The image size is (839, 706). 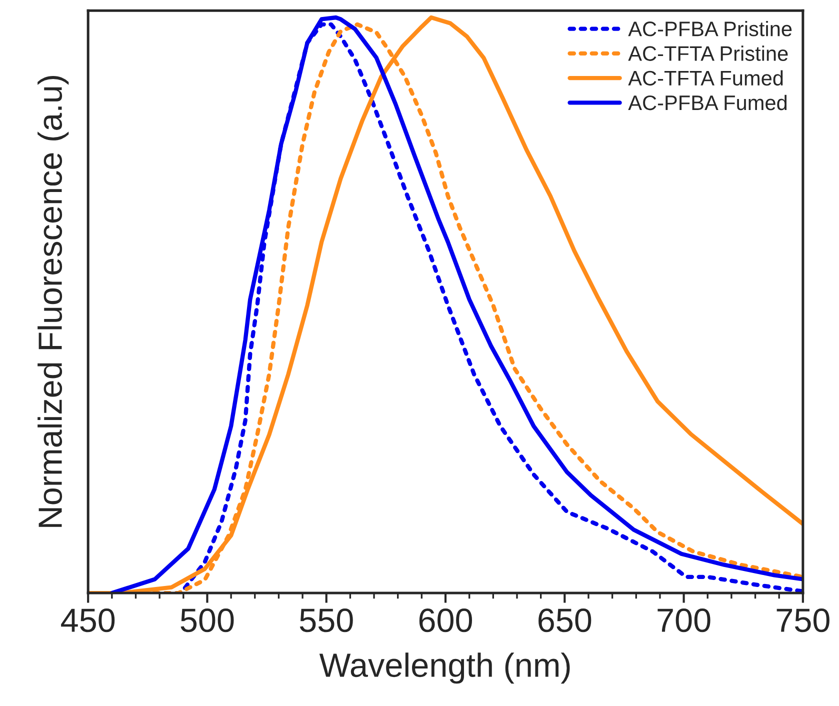 I want to click on x-tick-label: 700, so click(x=684, y=620).